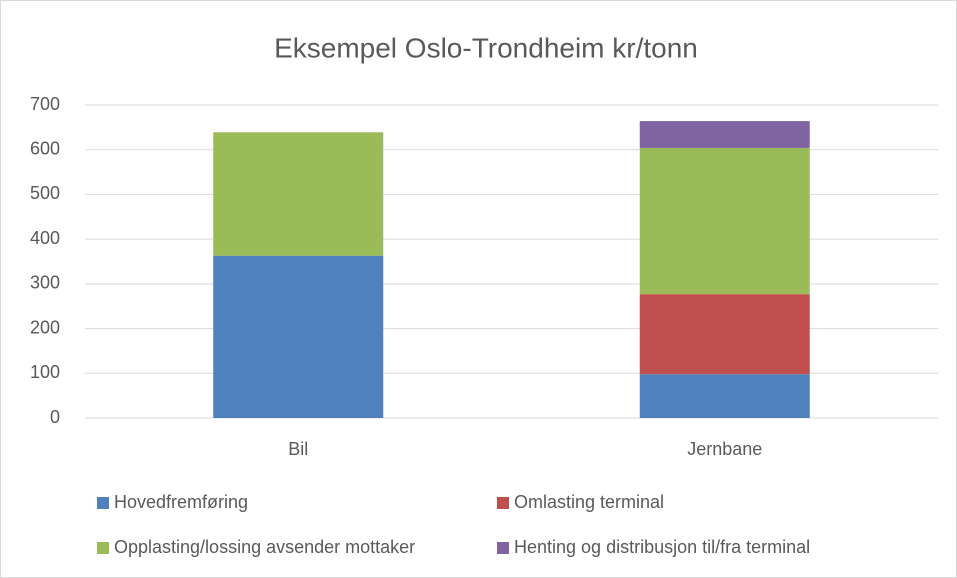 The image size is (957, 578). Describe the element at coordinates (264, 547) in the screenshot. I see `legend-label: Opplasting/lossing avsender mottaker` at that location.